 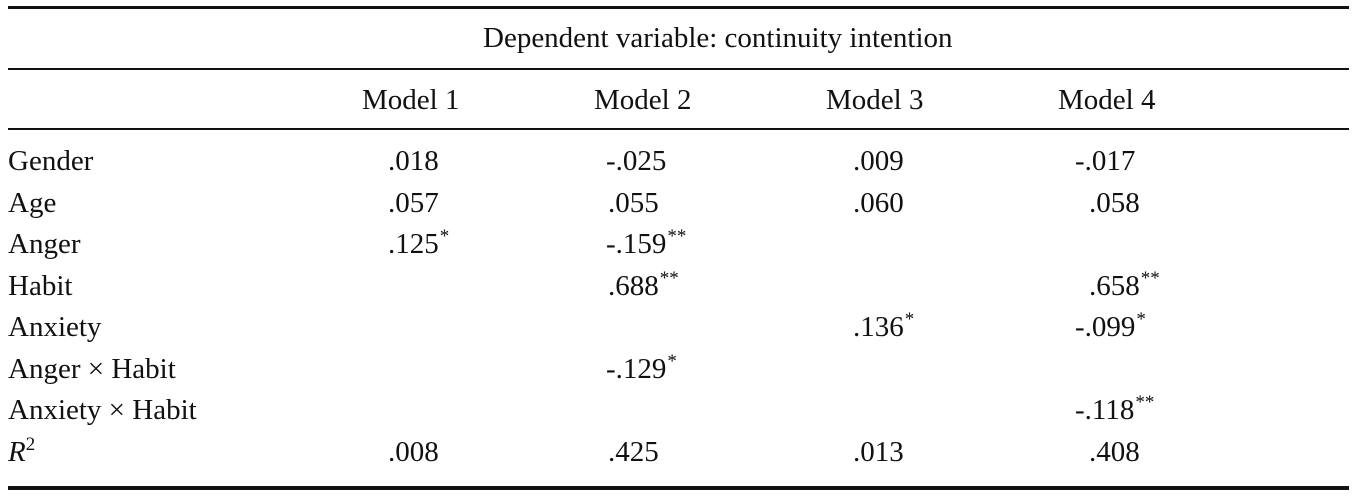 I want to click on cell-value: -.129, so click(x=636, y=369).